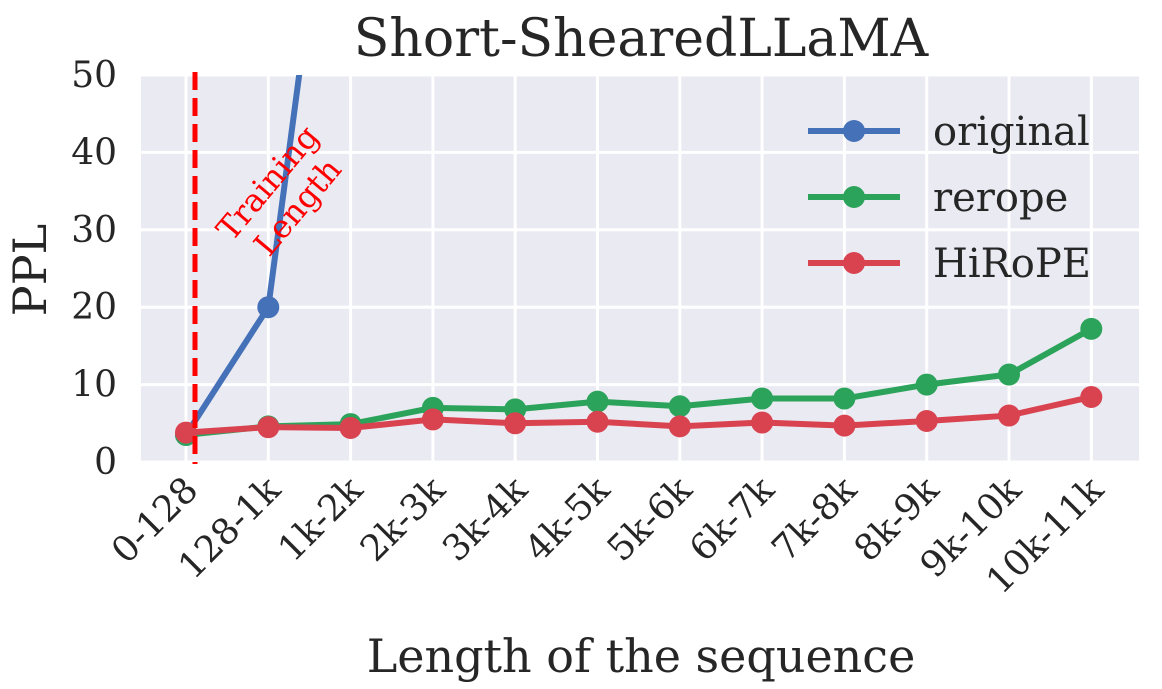  Describe the element at coordinates (350, 427) in the screenshot. I see `data-point-HiRoPE-1k-2k` at that location.